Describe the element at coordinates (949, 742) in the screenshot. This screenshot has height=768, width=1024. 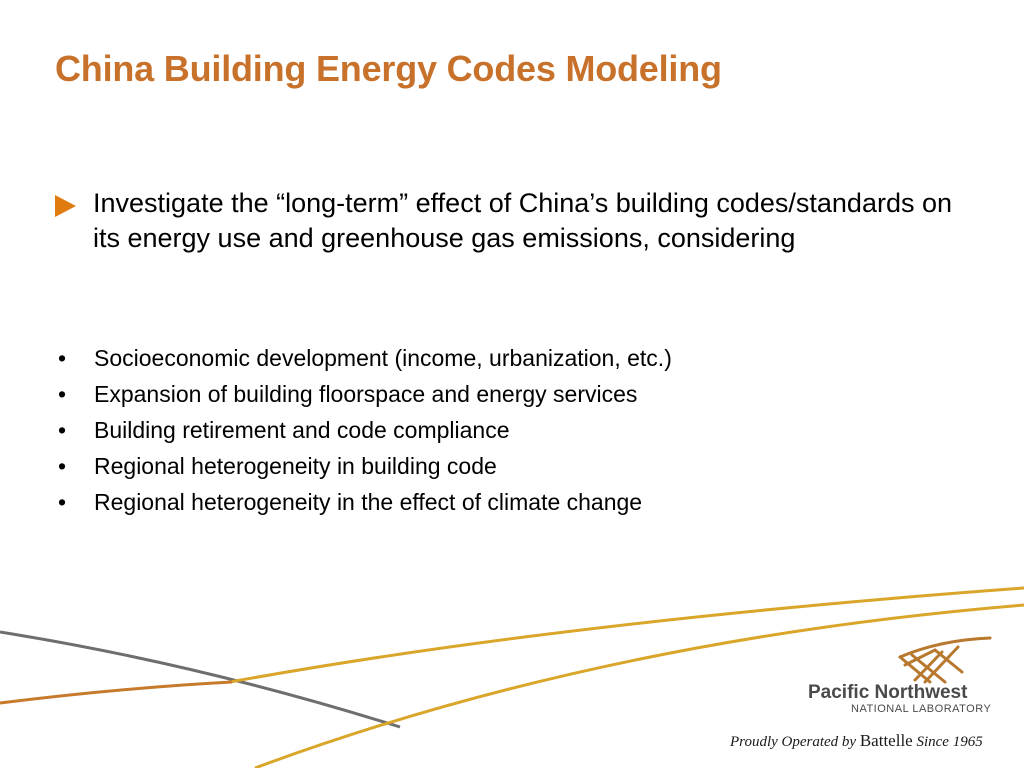
I see `tagline-suffix: Since 1965` at that location.